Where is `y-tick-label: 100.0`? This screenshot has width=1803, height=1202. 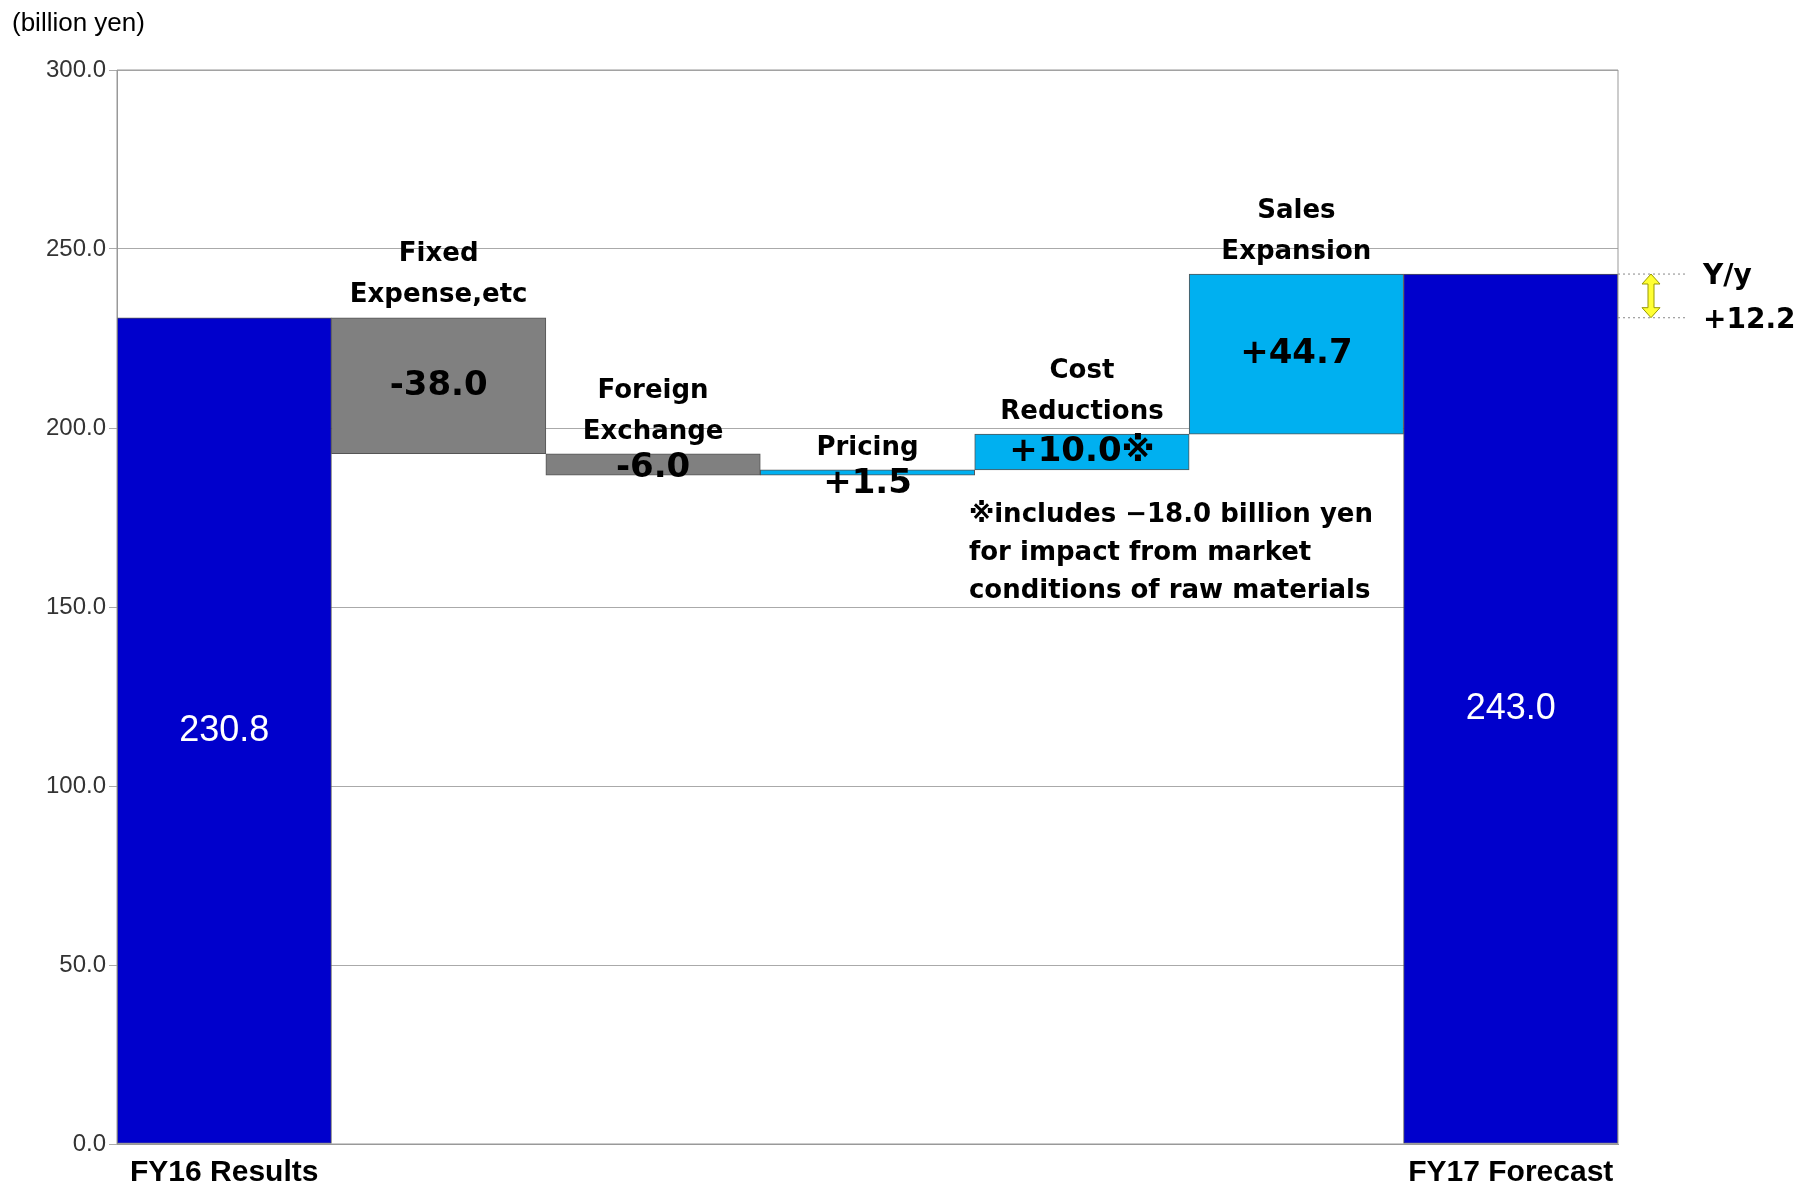 y-tick-label: 100.0 is located at coordinates (75, 784).